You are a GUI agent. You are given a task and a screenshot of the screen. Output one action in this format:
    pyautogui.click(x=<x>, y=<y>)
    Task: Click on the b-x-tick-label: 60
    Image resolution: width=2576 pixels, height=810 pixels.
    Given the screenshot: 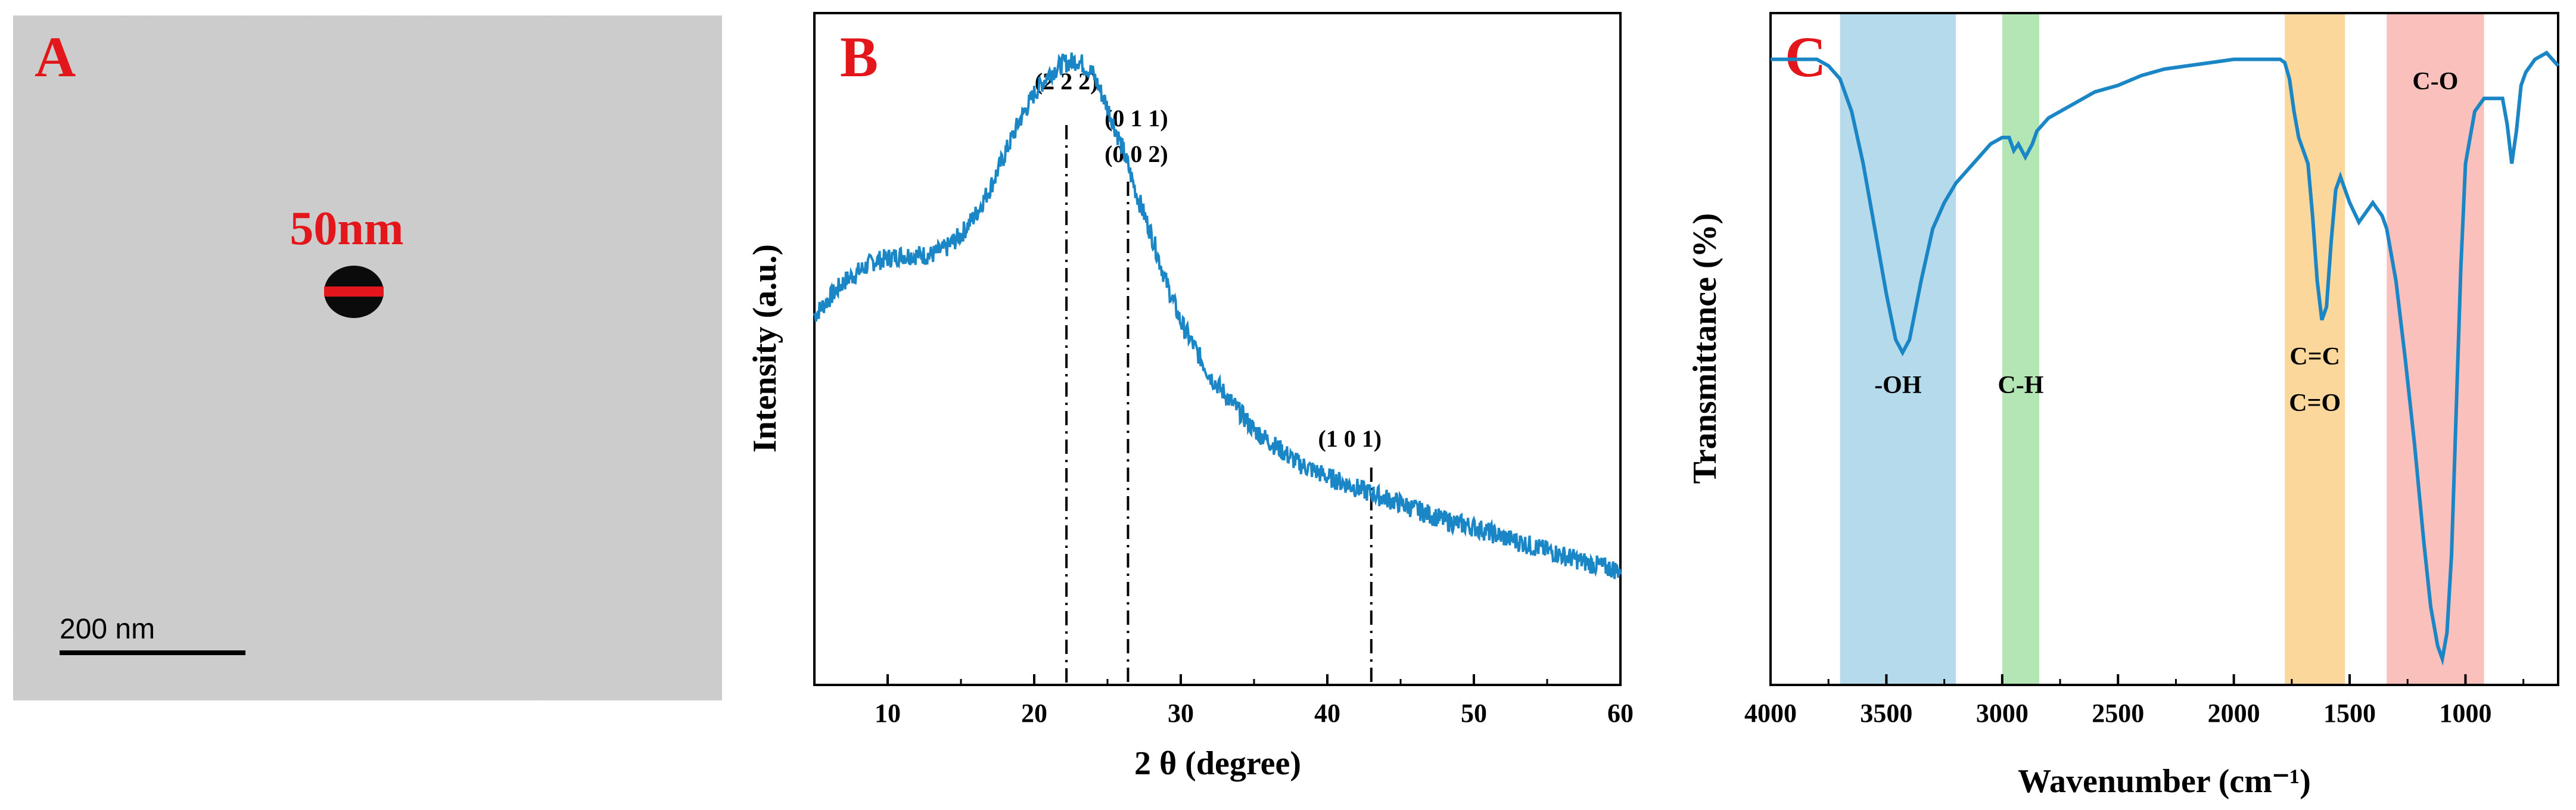 What is the action you would take?
    pyautogui.click(x=1620, y=713)
    